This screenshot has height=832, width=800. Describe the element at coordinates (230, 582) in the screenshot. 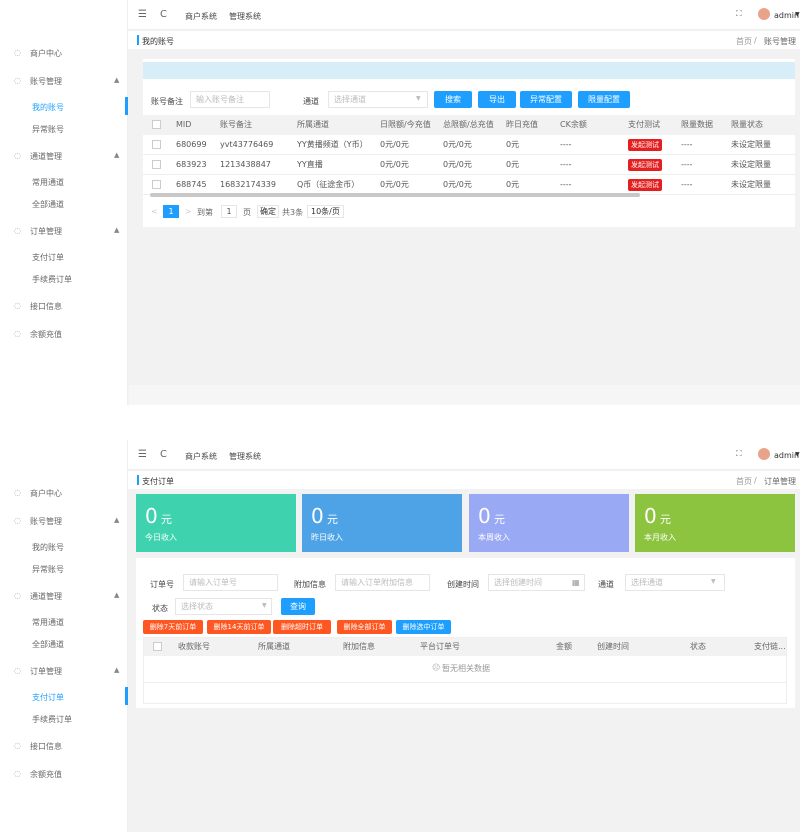

I see `filter-input: 请输入订单号` at that location.